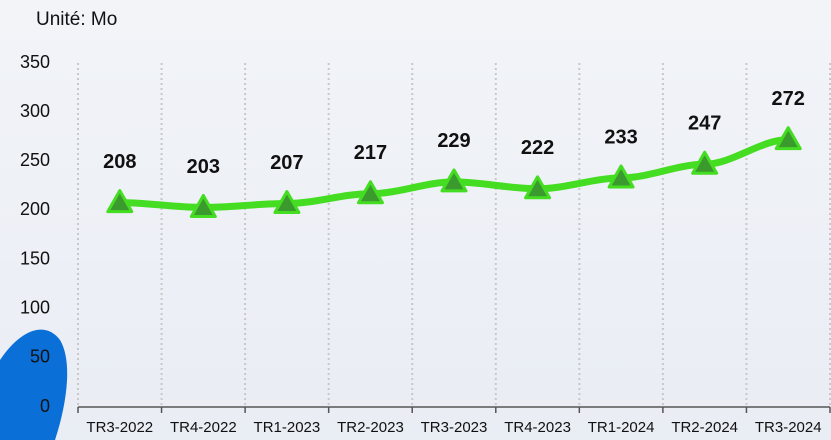 This screenshot has height=440, width=831. I want to click on y-tick-label: 250, so click(35, 160).